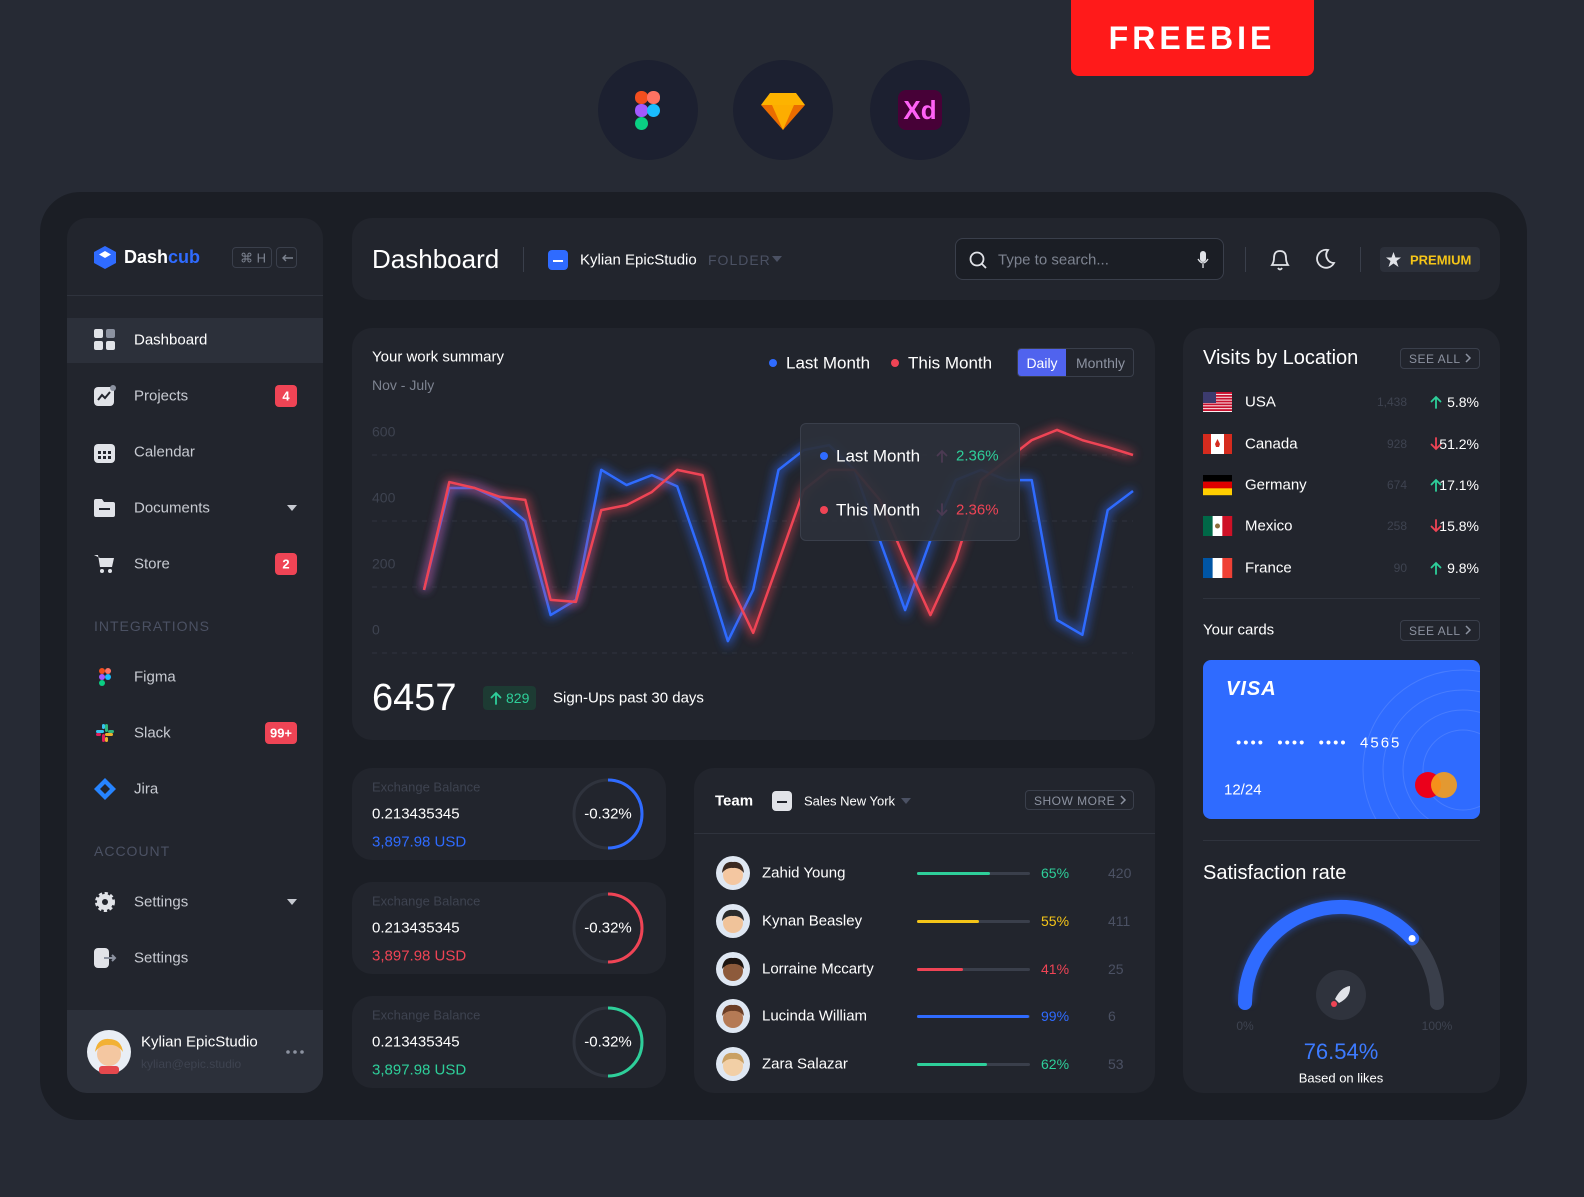  Describe the element at coordinates (164, 452) in the screenshot. I see `nav-label: Calendar` at that location.